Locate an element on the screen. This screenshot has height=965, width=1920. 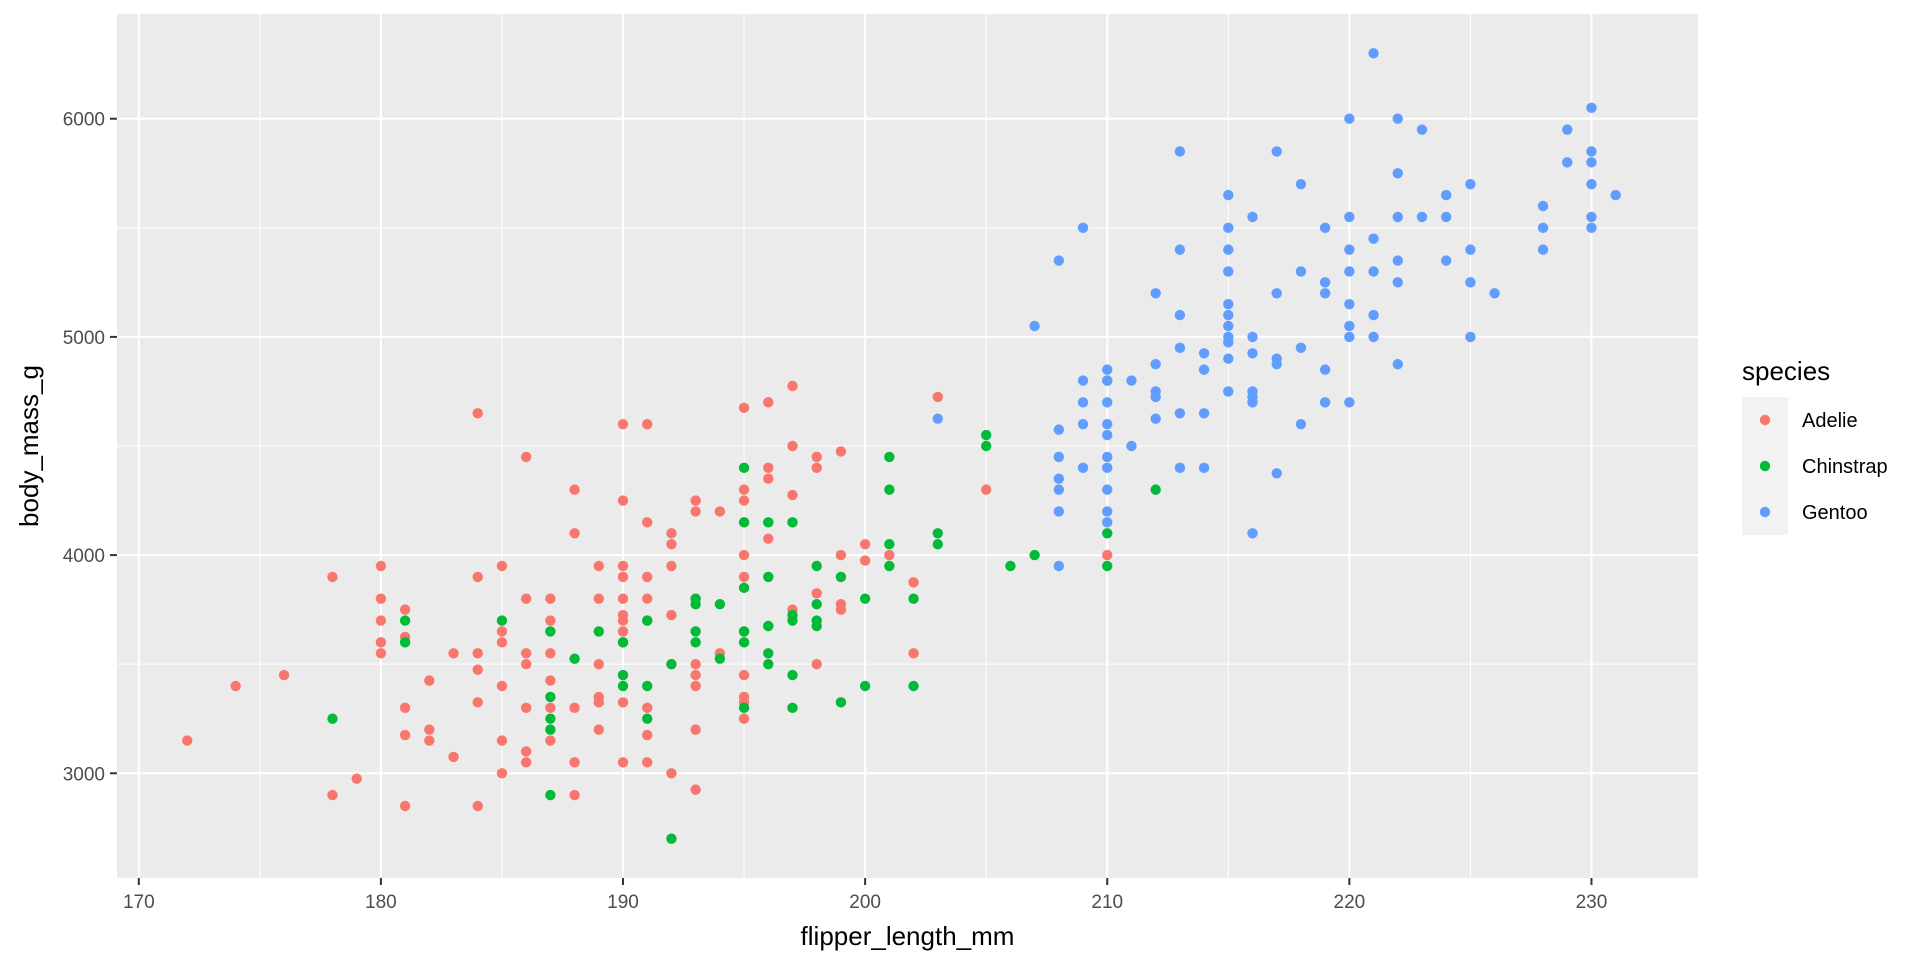
y-axis: 3000 4000 5000 6000 is located at coordinates (90, 447).